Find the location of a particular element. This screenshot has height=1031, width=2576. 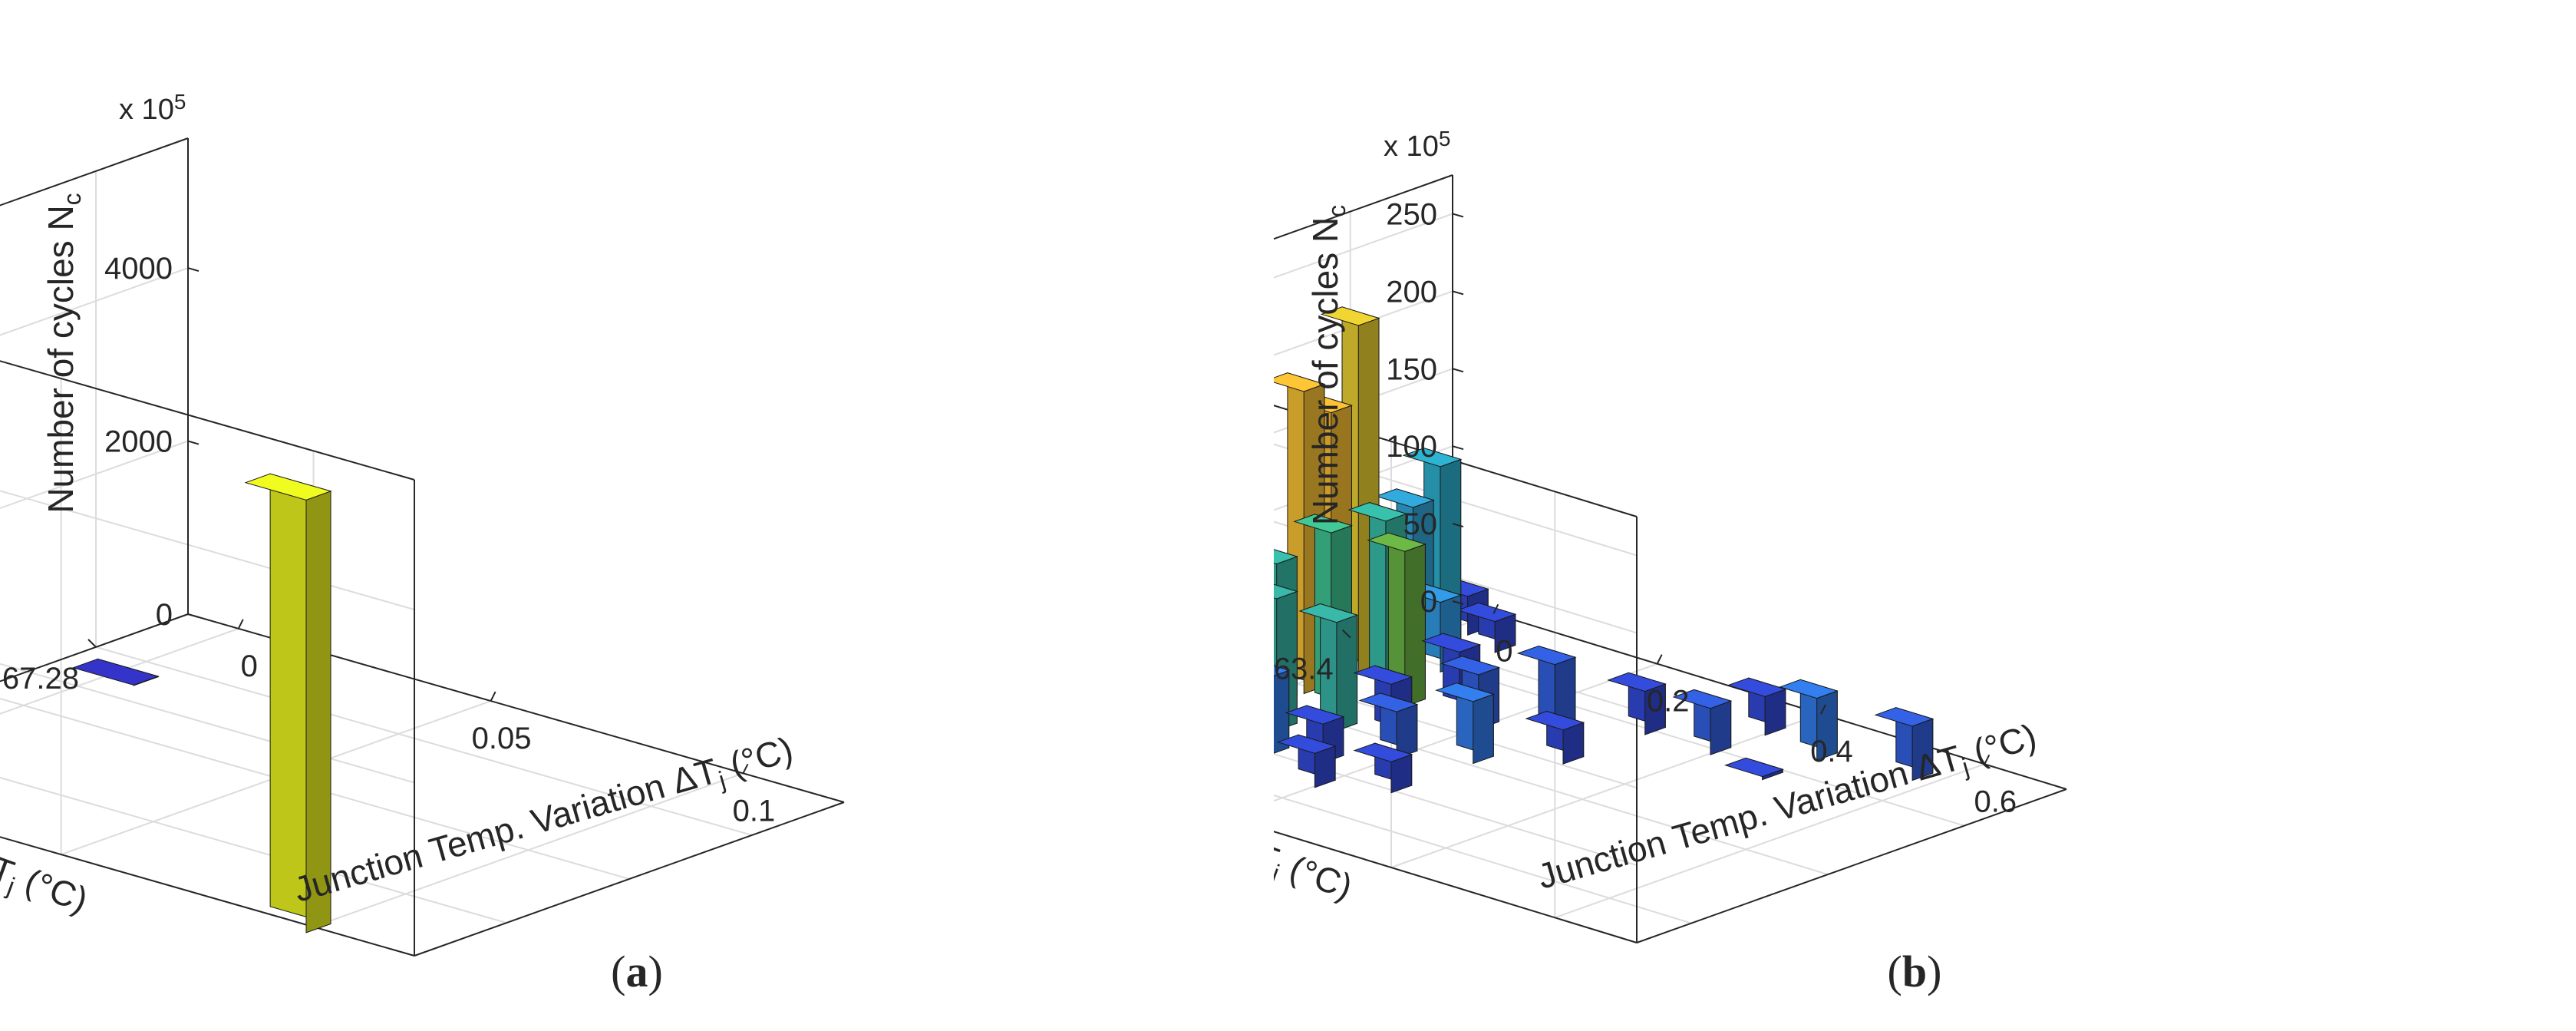

x-tick-label: 0.1 is located at coordinates (754, 811).